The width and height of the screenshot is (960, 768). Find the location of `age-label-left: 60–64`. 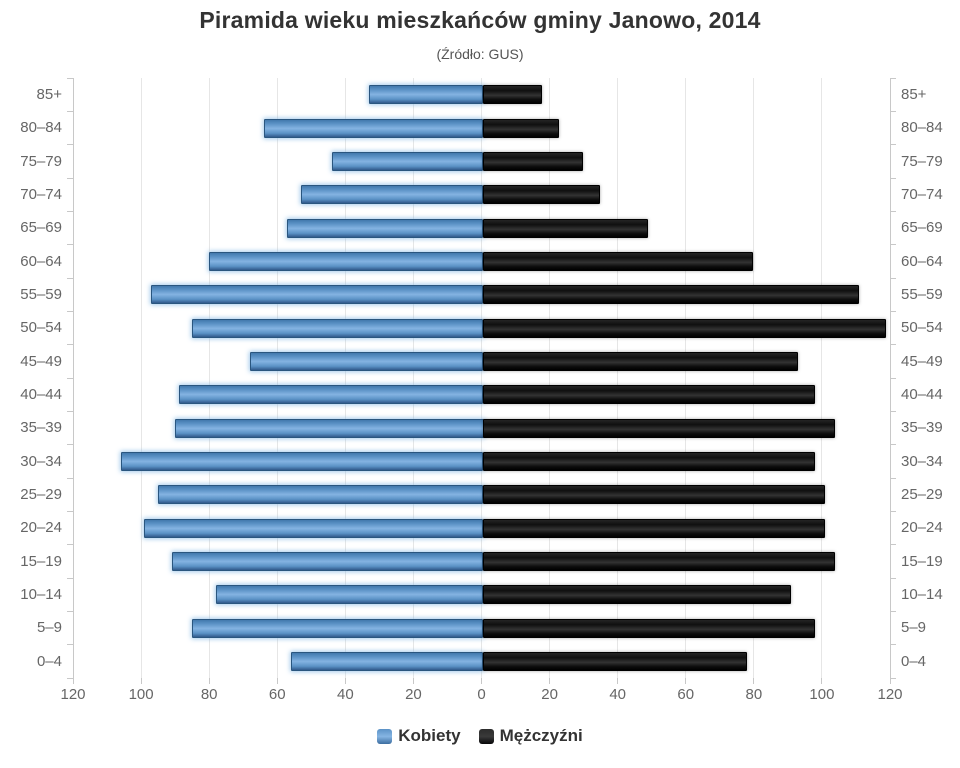

age-label-left: 60–64 is located at coordinates (41, 261).